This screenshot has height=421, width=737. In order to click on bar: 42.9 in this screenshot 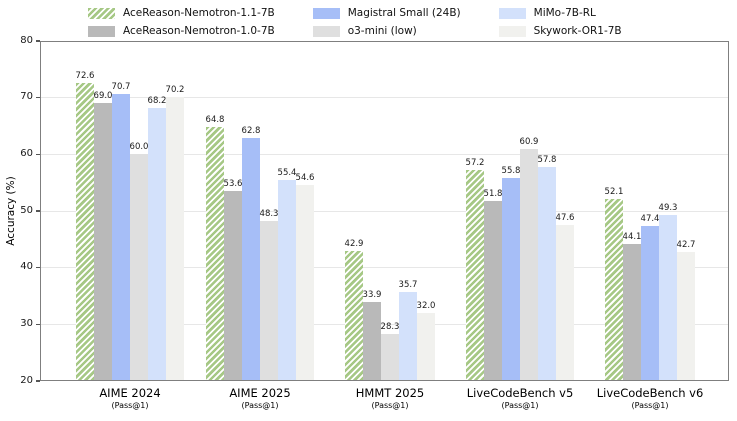, I will do `click(354, 310)`.